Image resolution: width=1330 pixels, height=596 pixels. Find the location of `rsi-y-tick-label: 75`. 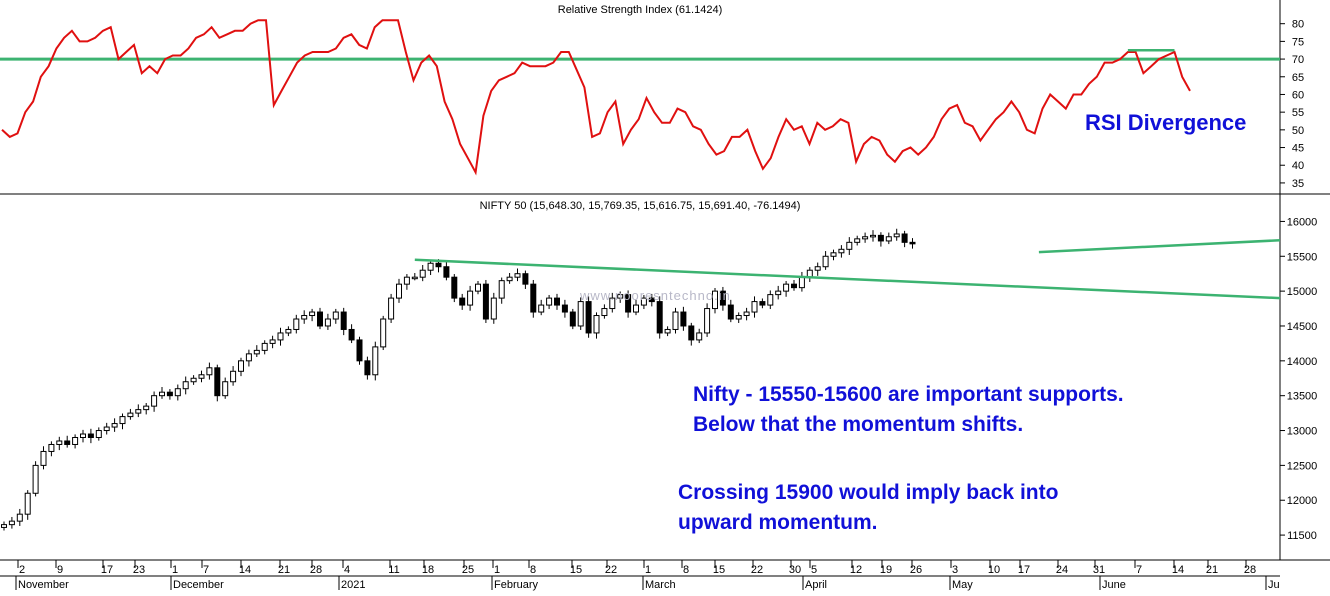

rsi-y-tick-label: 75 is located at coordinates (1298, 42).